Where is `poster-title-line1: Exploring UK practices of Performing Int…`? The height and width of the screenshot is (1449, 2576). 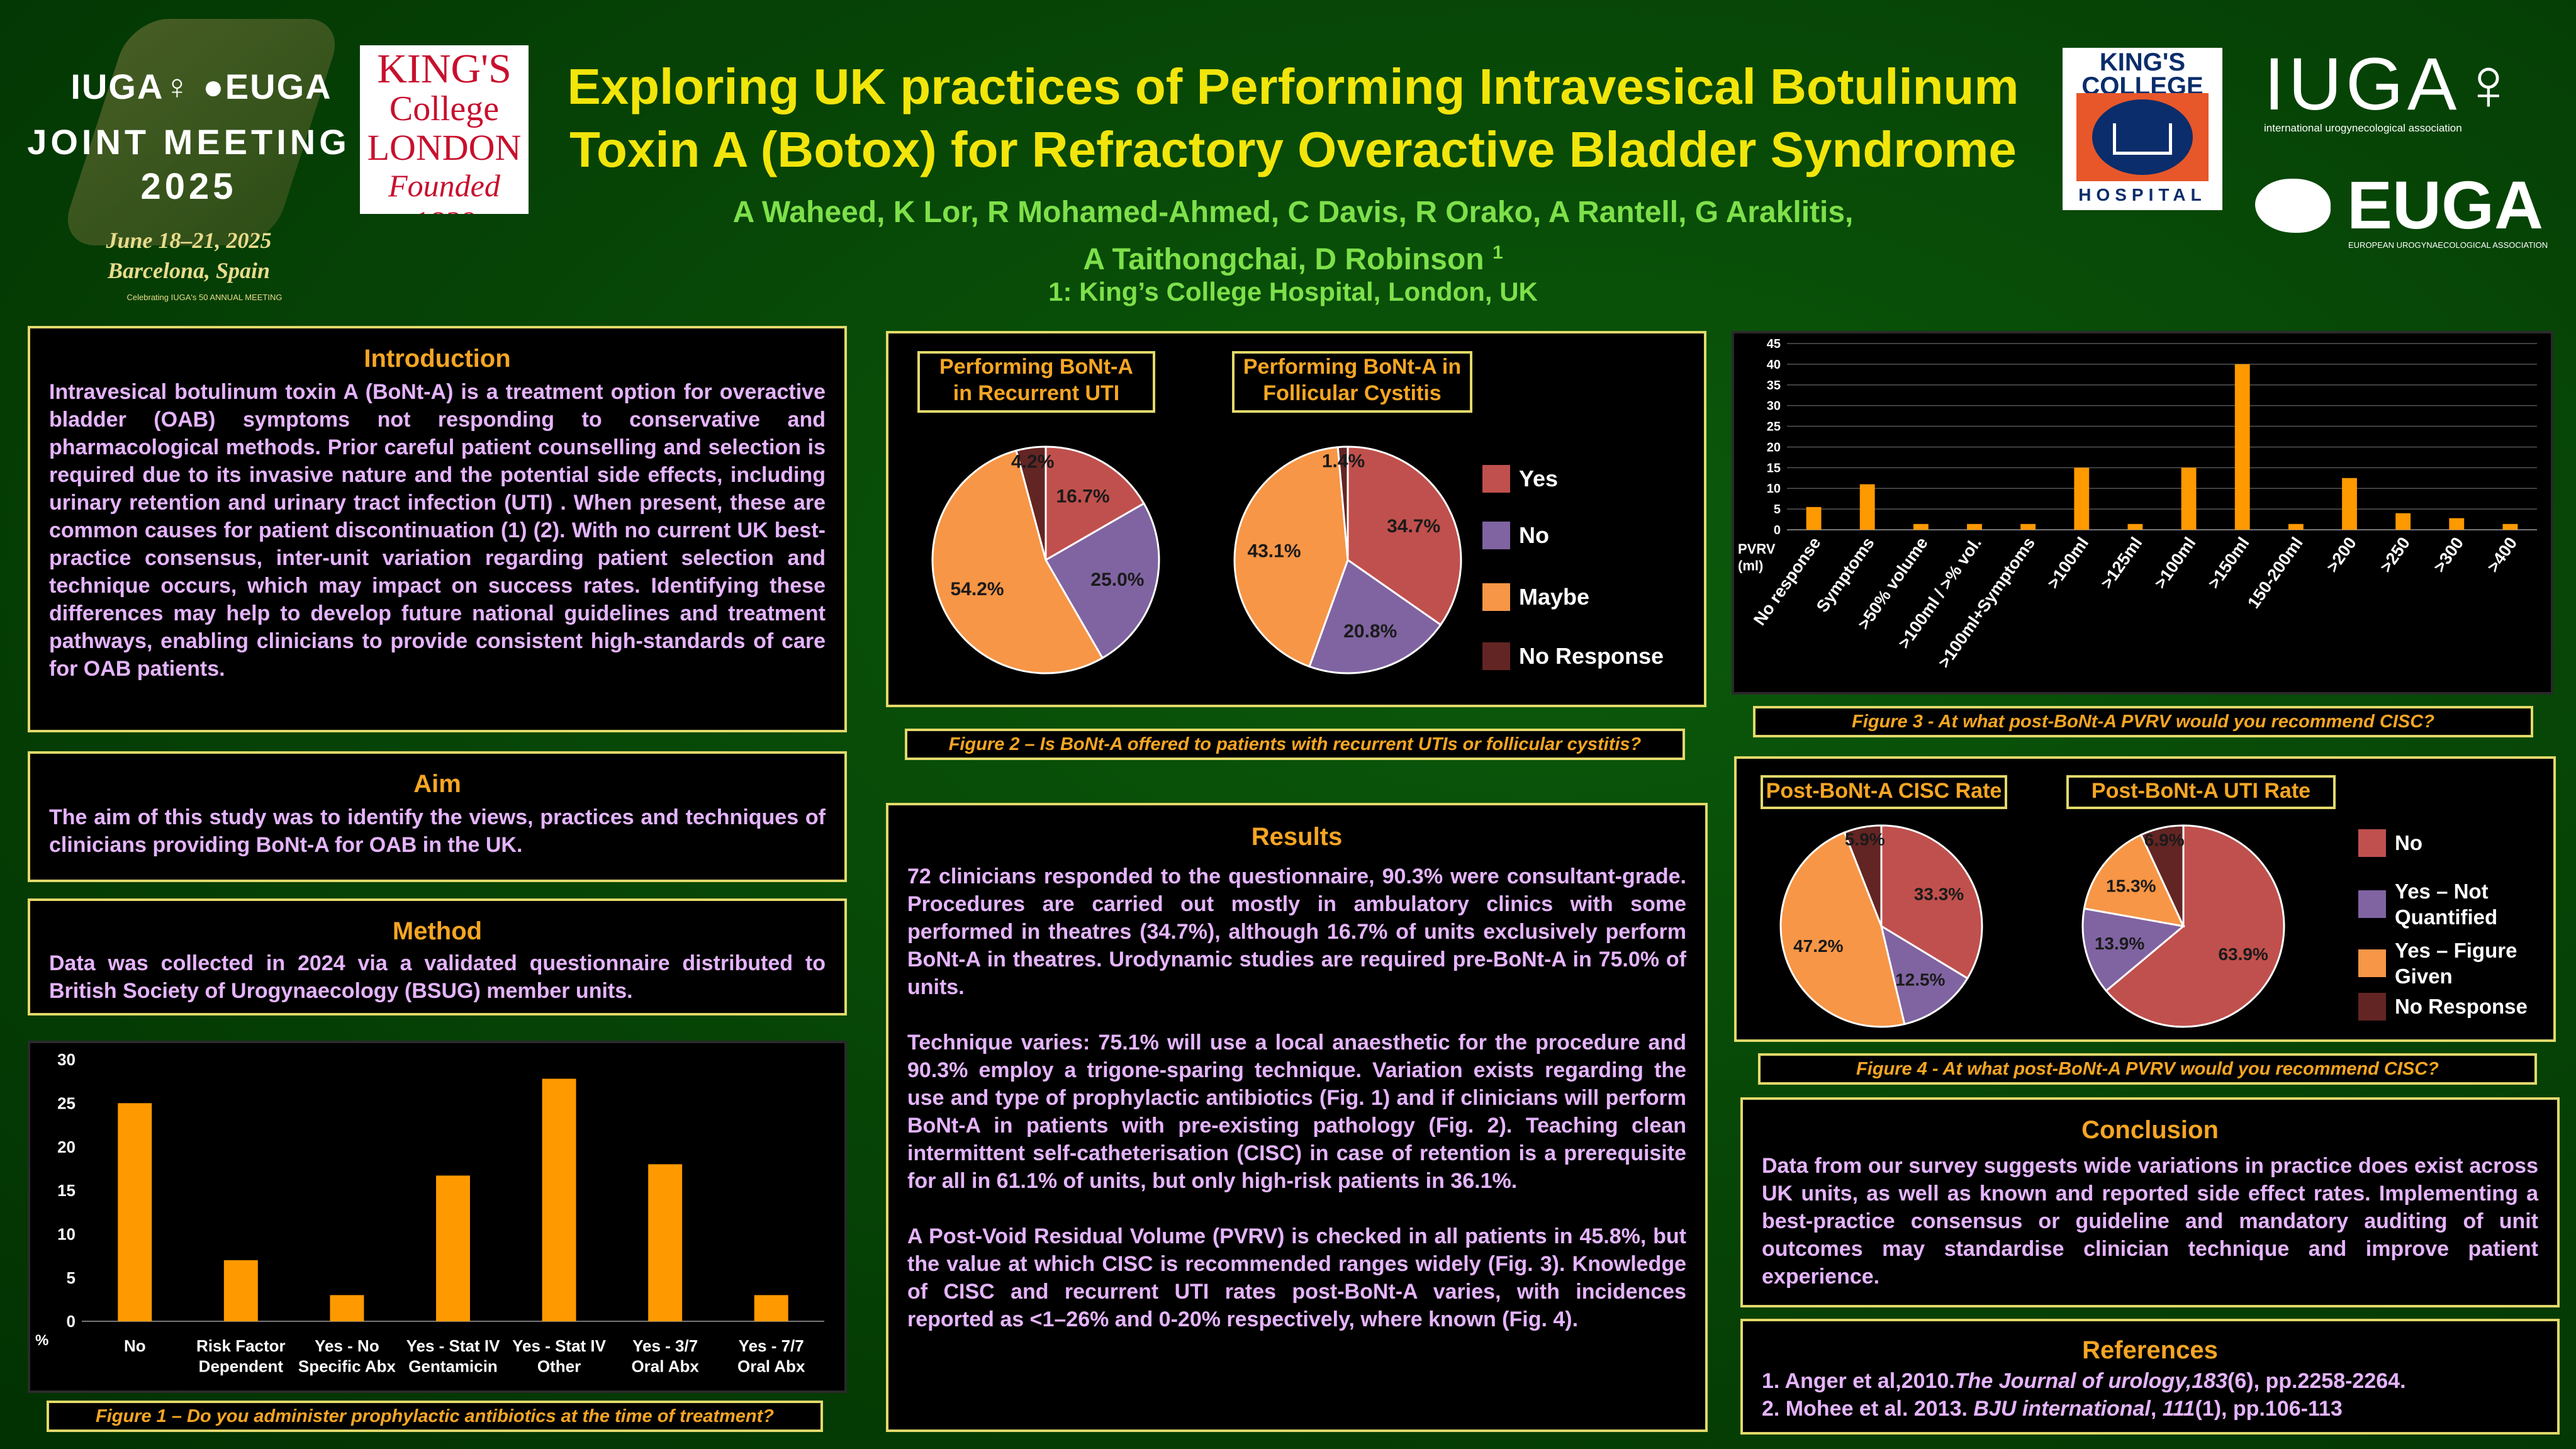 poster-title-line1: Exploring UK practices of Performing Int… is located at coordinates (1293, 87).